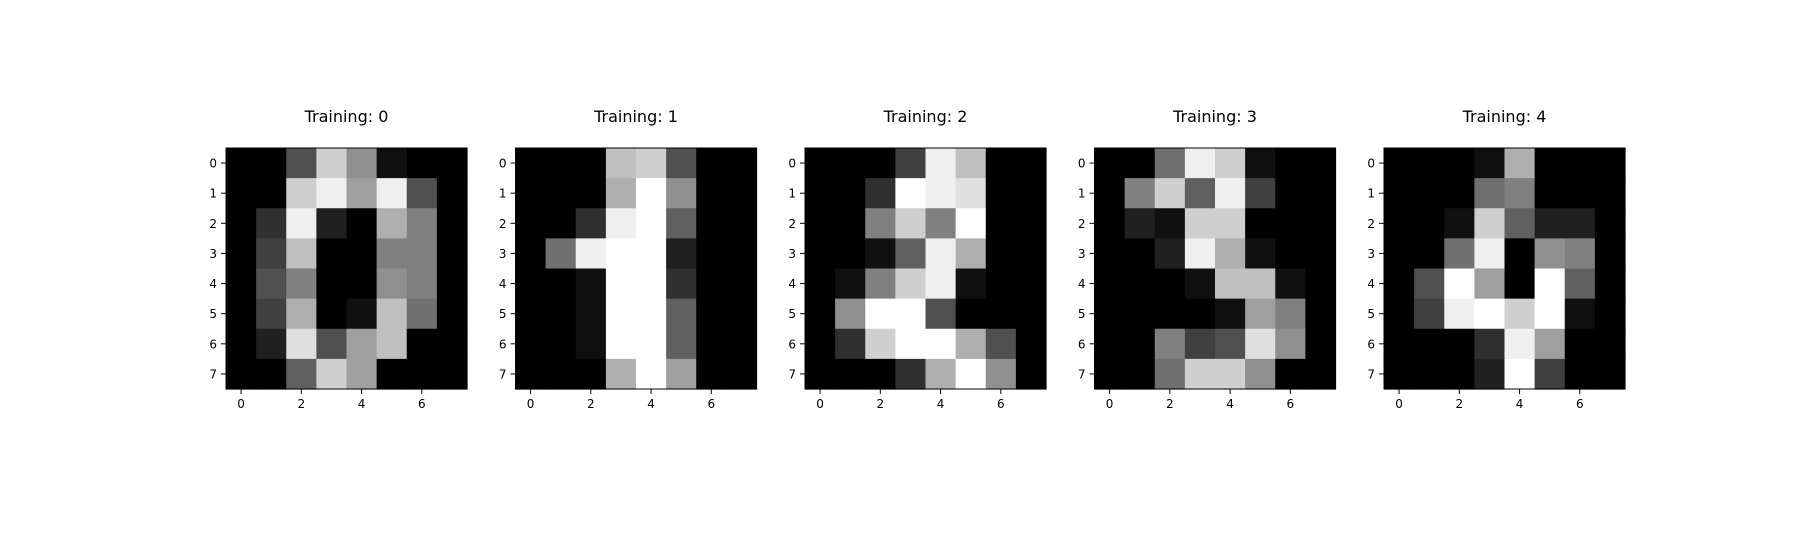  I want to click on y-tick-label: 5, so click(213, 314).